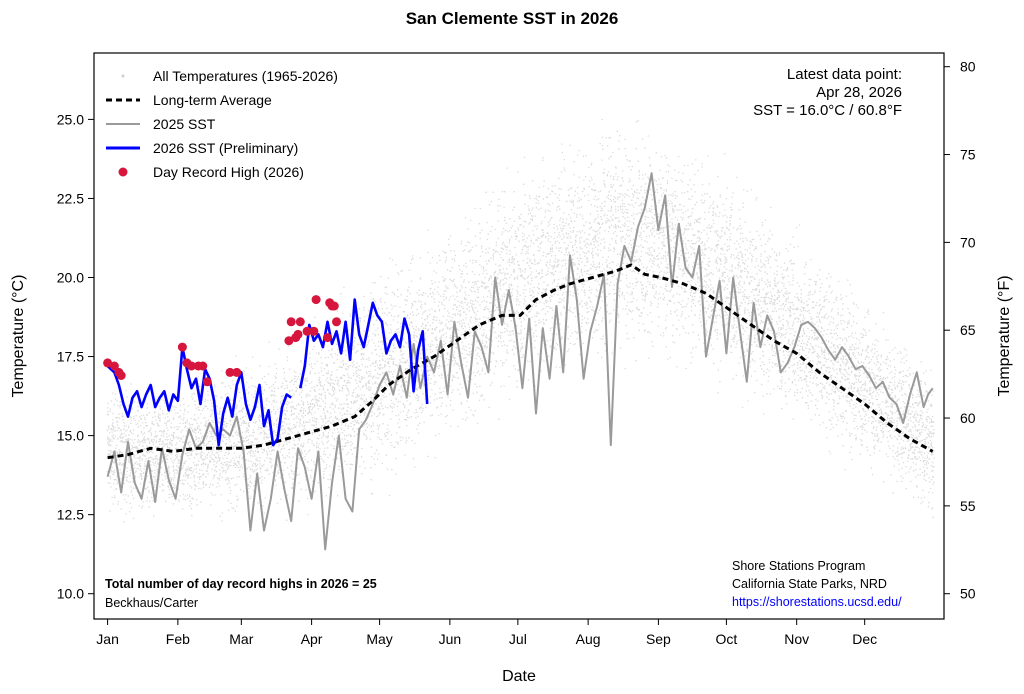  What do you see at coordinates (844, 74) in the screenshot?
I see `latest-title: Latest data point:` at bounding box center [844, 74].